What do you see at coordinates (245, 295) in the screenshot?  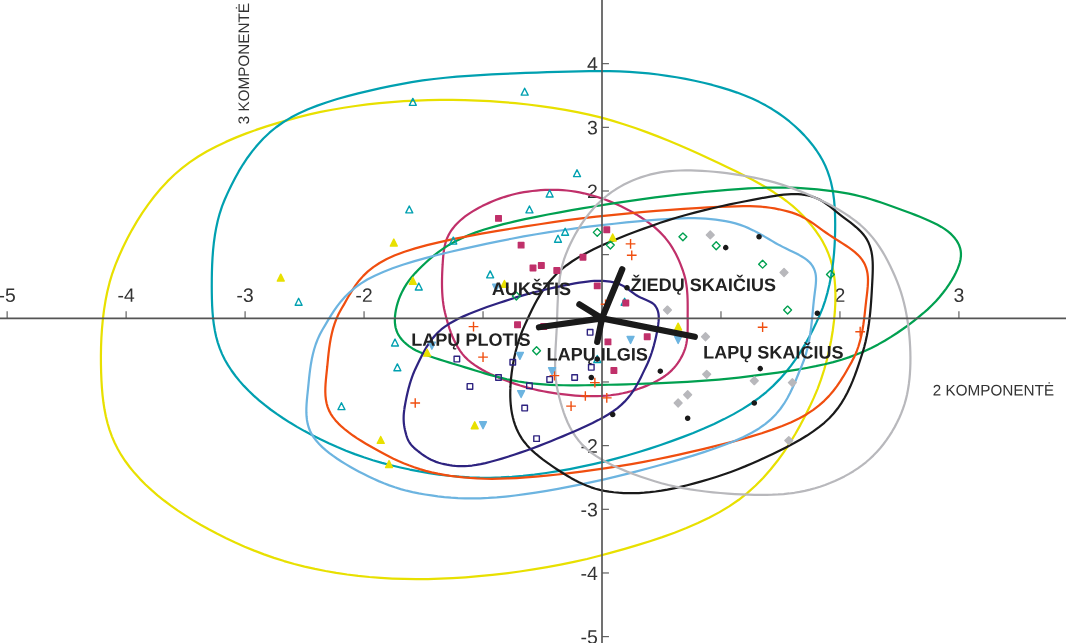 I see `x-tick-label: -3` at bounding box center [245, 295].